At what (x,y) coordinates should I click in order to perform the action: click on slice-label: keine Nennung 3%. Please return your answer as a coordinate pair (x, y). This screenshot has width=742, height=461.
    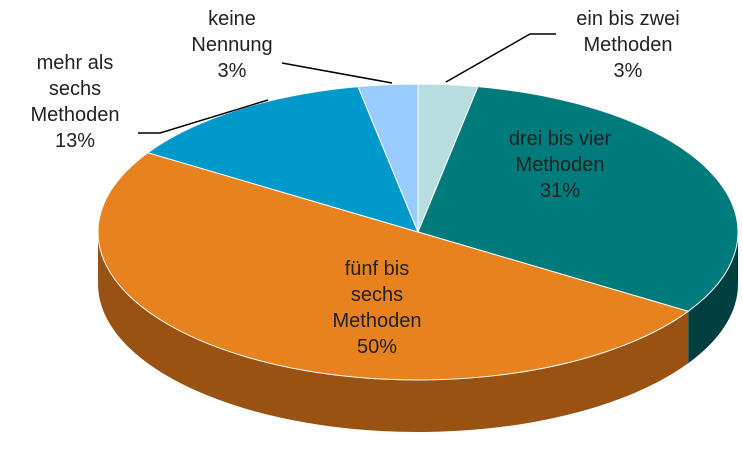
    Looking at the image, I should click on (232, 45).